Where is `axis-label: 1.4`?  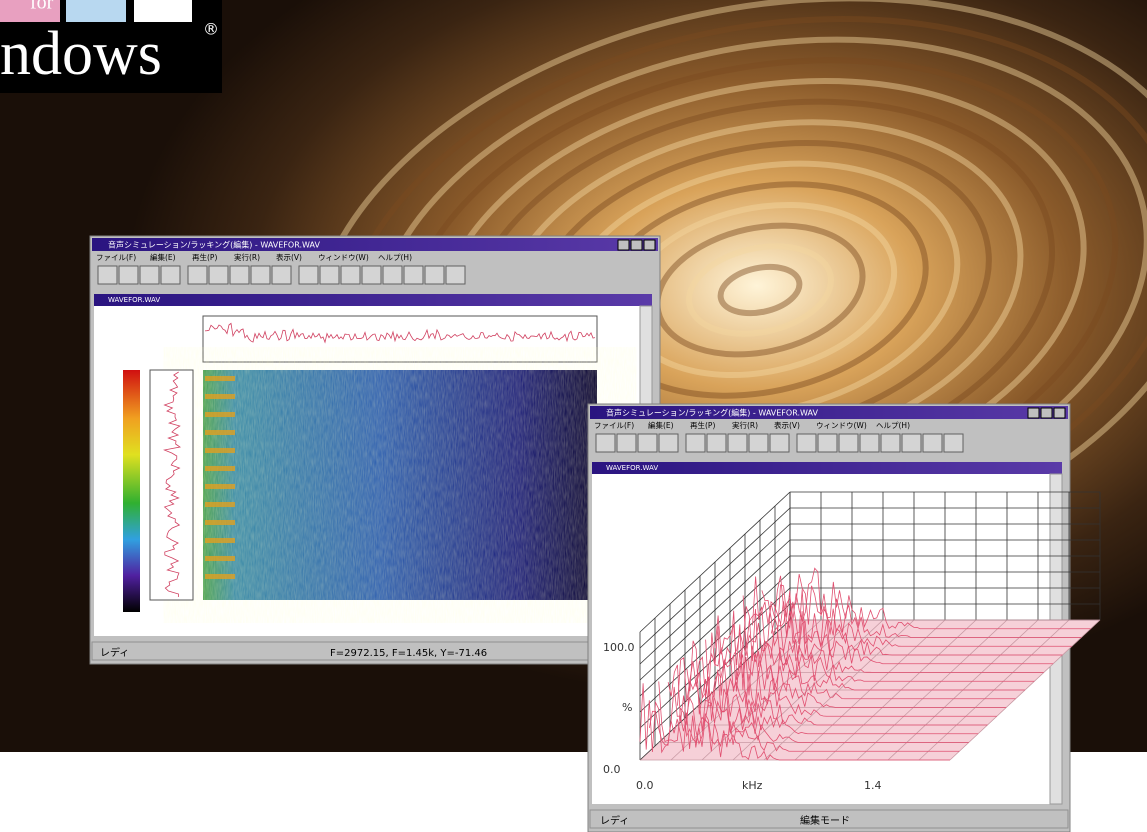
axis-label: 1.4 is located at coordinates (873, 785).